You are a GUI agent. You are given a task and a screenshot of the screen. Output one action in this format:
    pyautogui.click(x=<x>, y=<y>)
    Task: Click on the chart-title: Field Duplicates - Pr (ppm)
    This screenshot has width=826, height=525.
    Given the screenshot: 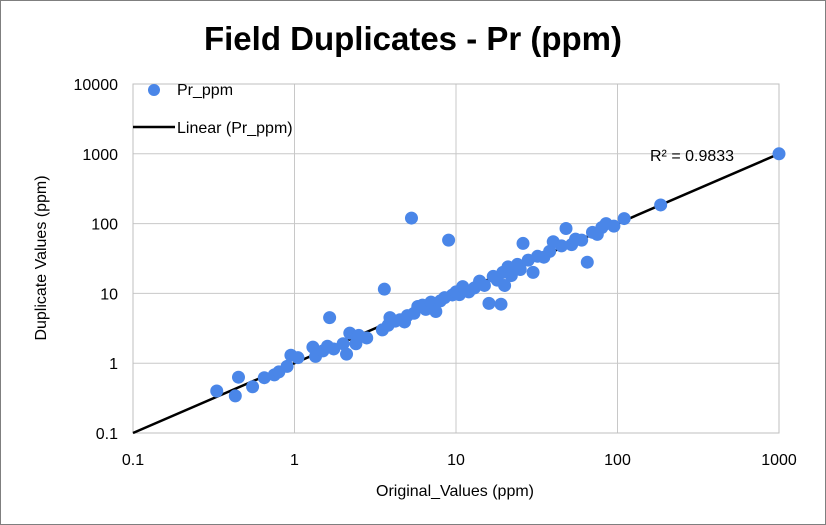 What is the action you would take?
    pyautogui.click(x=413, y=38)
    